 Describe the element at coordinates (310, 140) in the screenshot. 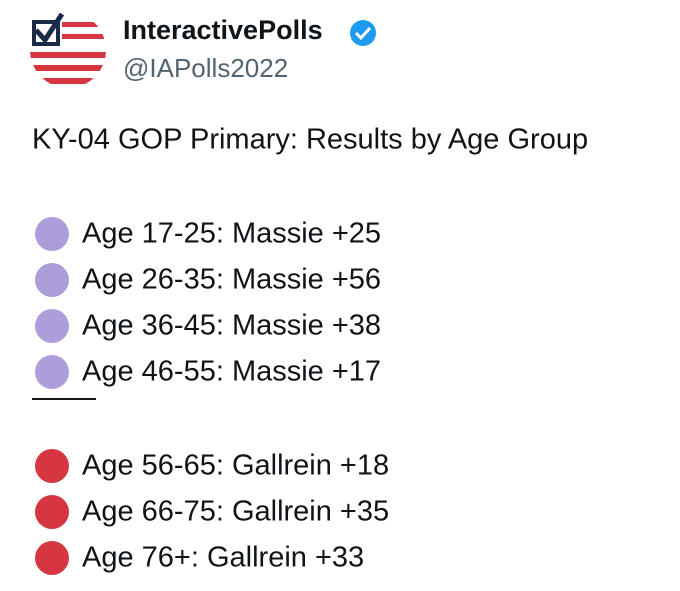

I see `post-title: KY-04 GOP Primary: Results by Age Group` at that location.